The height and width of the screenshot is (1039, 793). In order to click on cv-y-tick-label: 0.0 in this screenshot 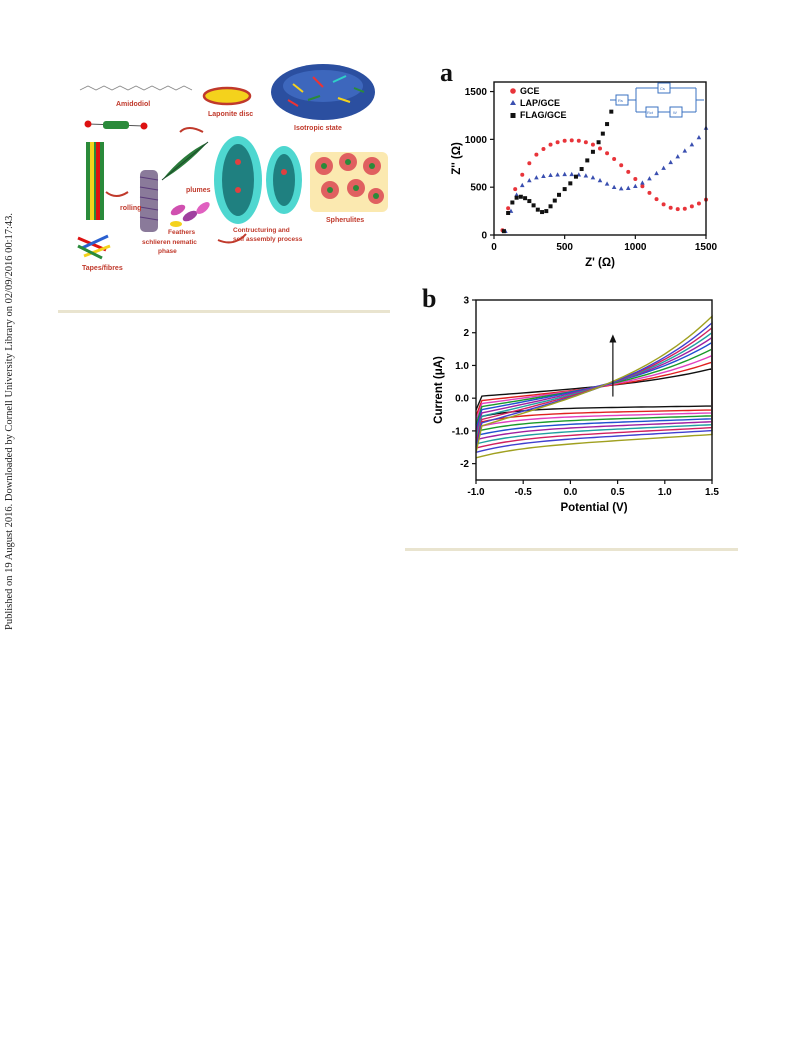, I will do `click(462, 399)`.